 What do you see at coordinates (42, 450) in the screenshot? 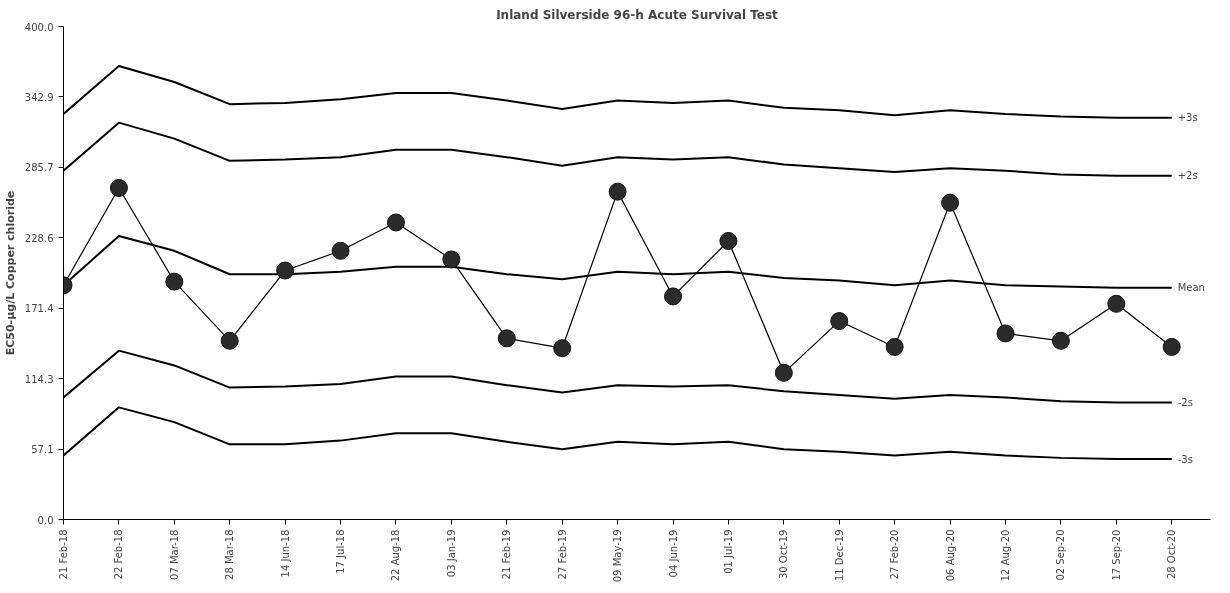
I see `y-tick-label: 57.1` at bounding box center [42, 450].